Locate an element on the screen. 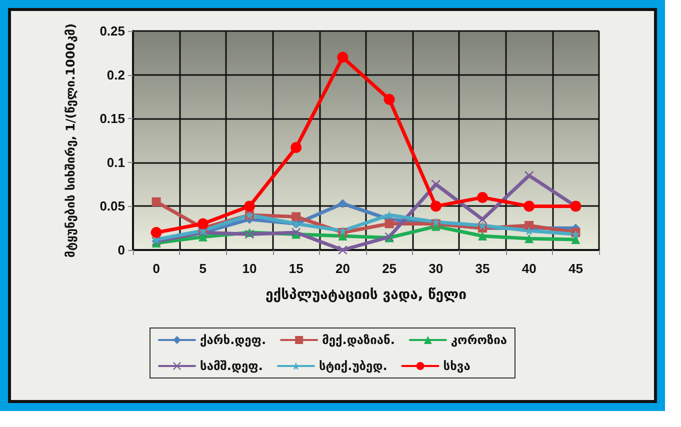 Image resolution: width=681 pixels, height=427 pixels. x-tick-label: 20 is located at coordinates (342, 268).